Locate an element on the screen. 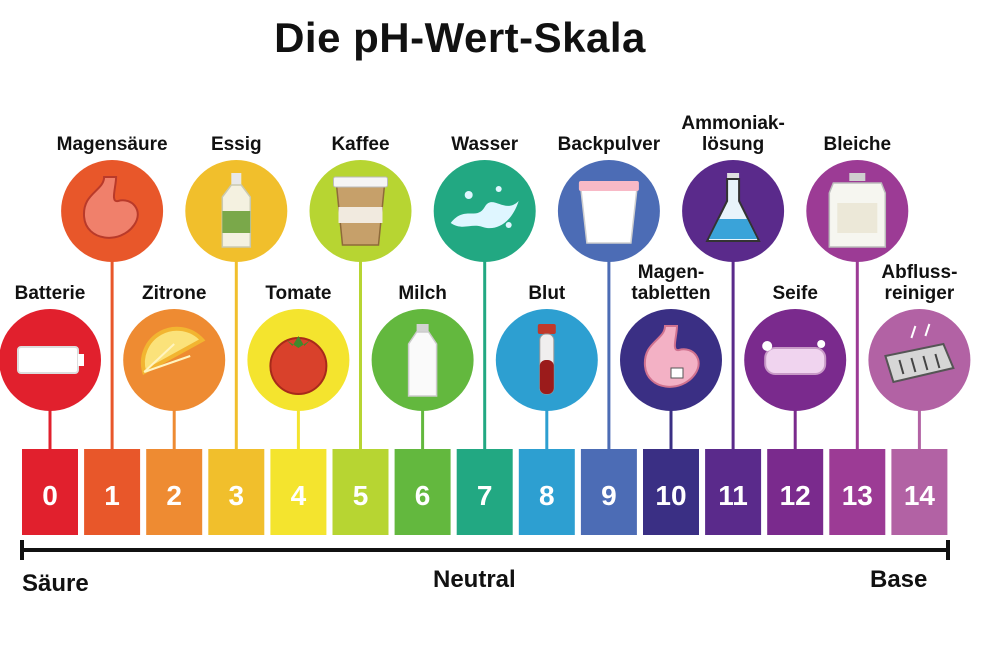 The width and height of the screenshot is (981, 654). ph-value: 7 is located at coordinates (485, 495).